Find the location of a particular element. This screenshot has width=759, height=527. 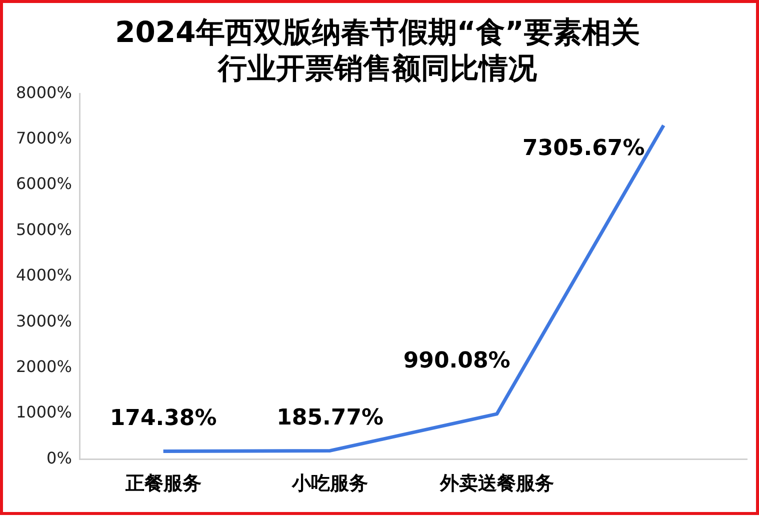

x-tick-label: 小吃服务 is located at coordinates (329, 483).